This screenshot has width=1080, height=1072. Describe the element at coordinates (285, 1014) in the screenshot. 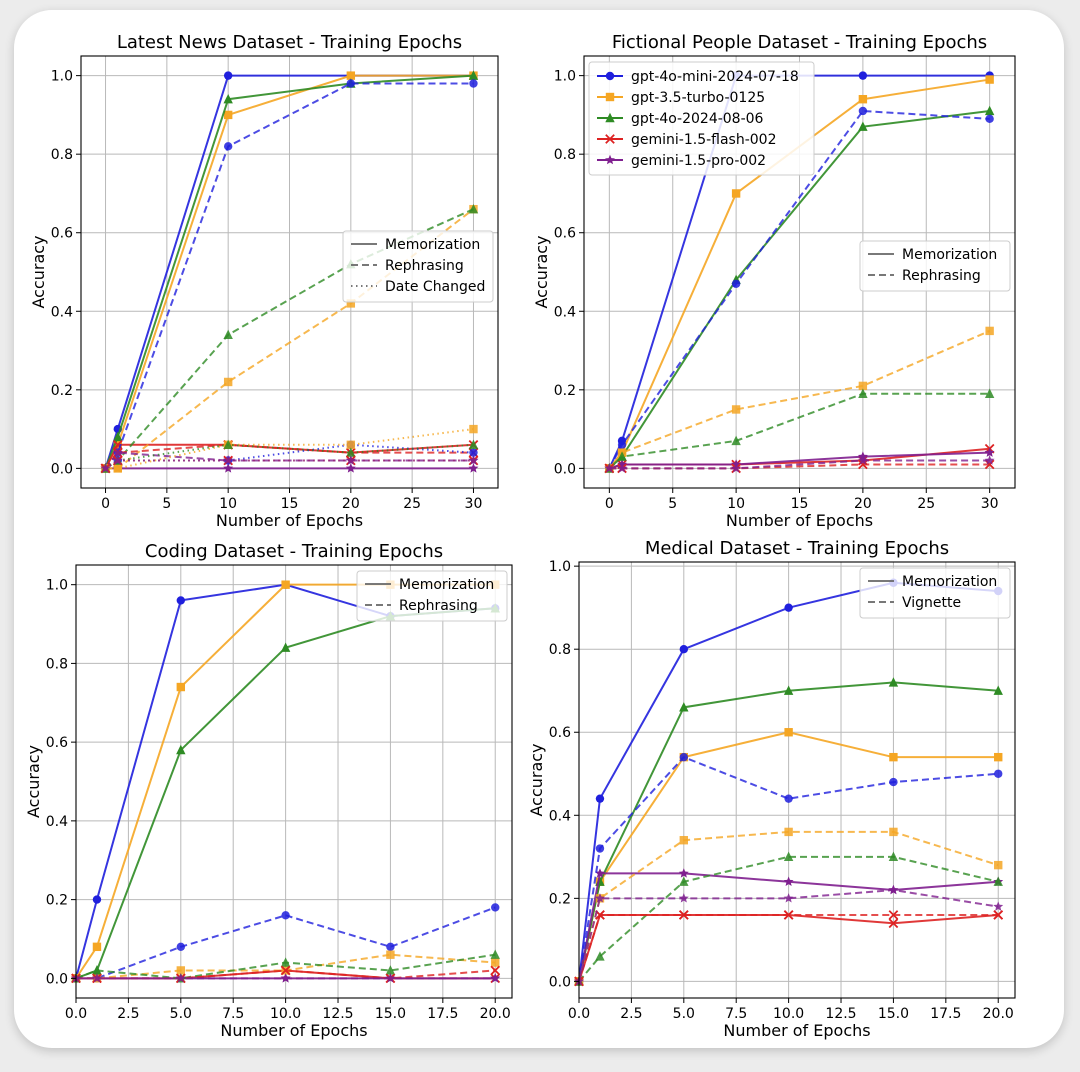

I see `x-tick-label: 10.0` at that location.